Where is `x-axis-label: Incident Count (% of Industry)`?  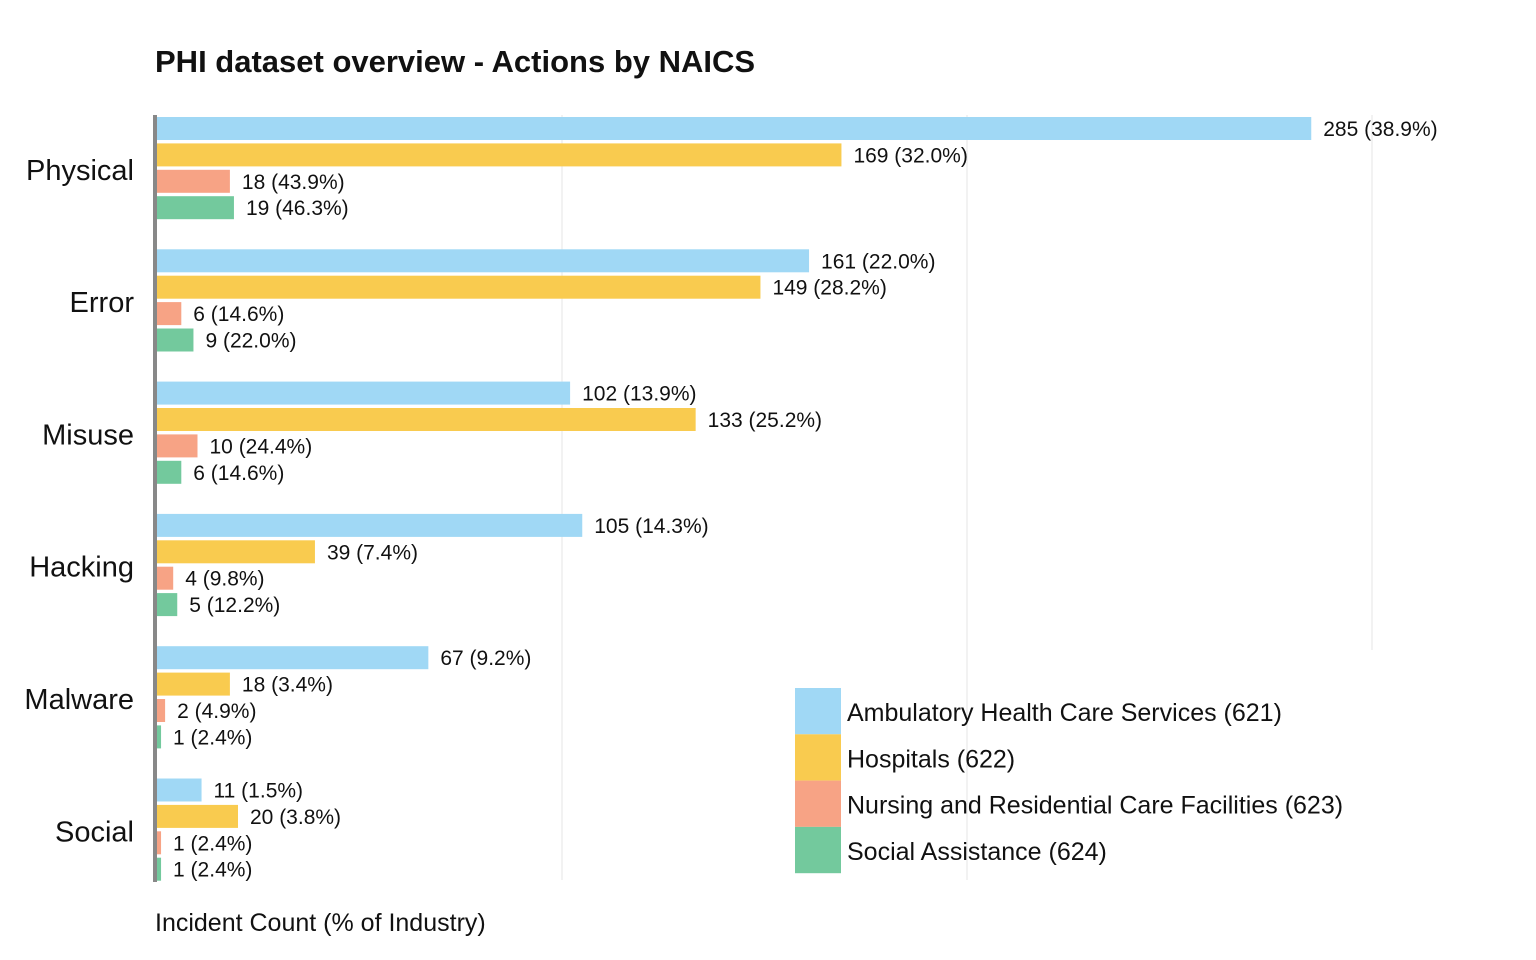 x-axis-label: Incident Count (% of Industry) is located at coordinates (320, 923).